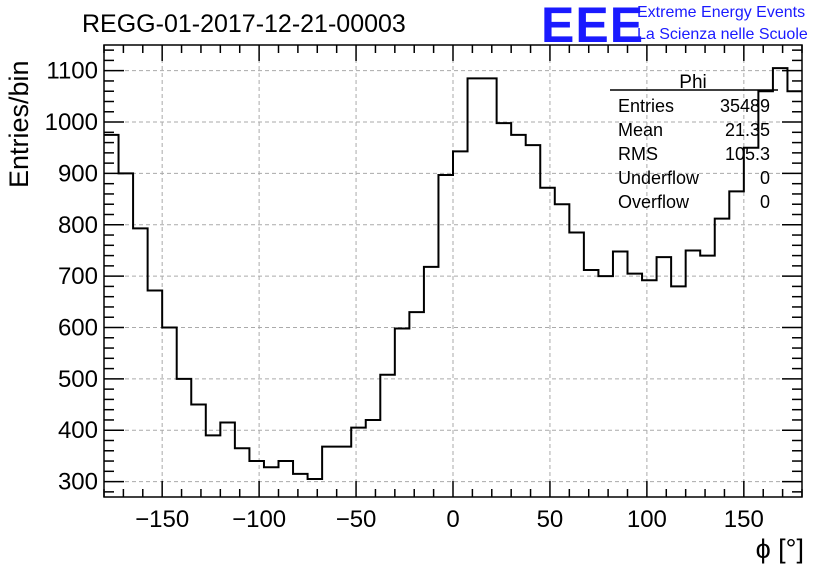 The width and height of the screenshot is (836, 572). What do you see at coordinates (259, 519) in the screenshot?
I see `x-tick-label: −100` at bounding box center [259, 519].